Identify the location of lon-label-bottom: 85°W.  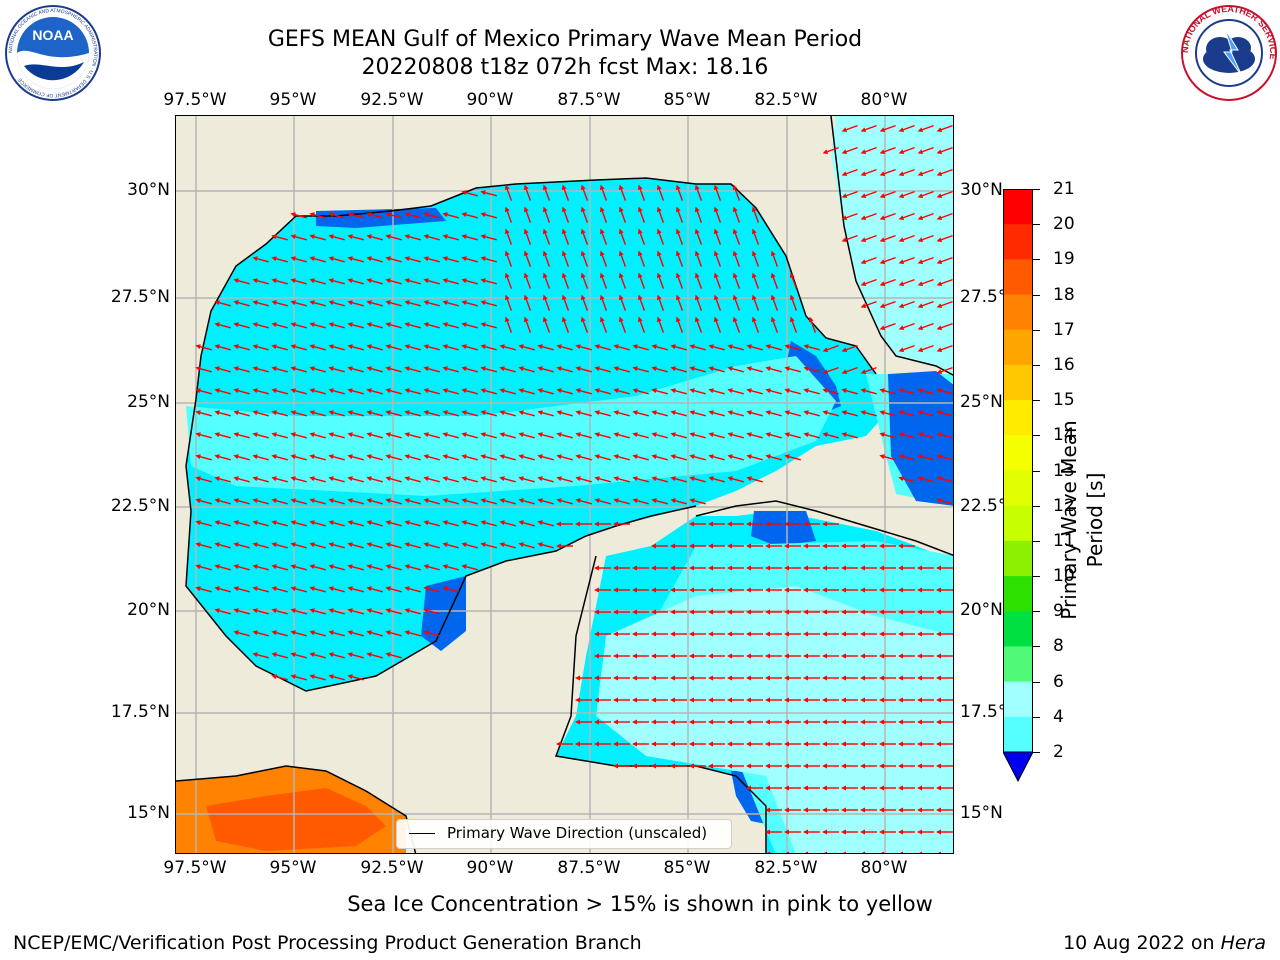
(687, 868).